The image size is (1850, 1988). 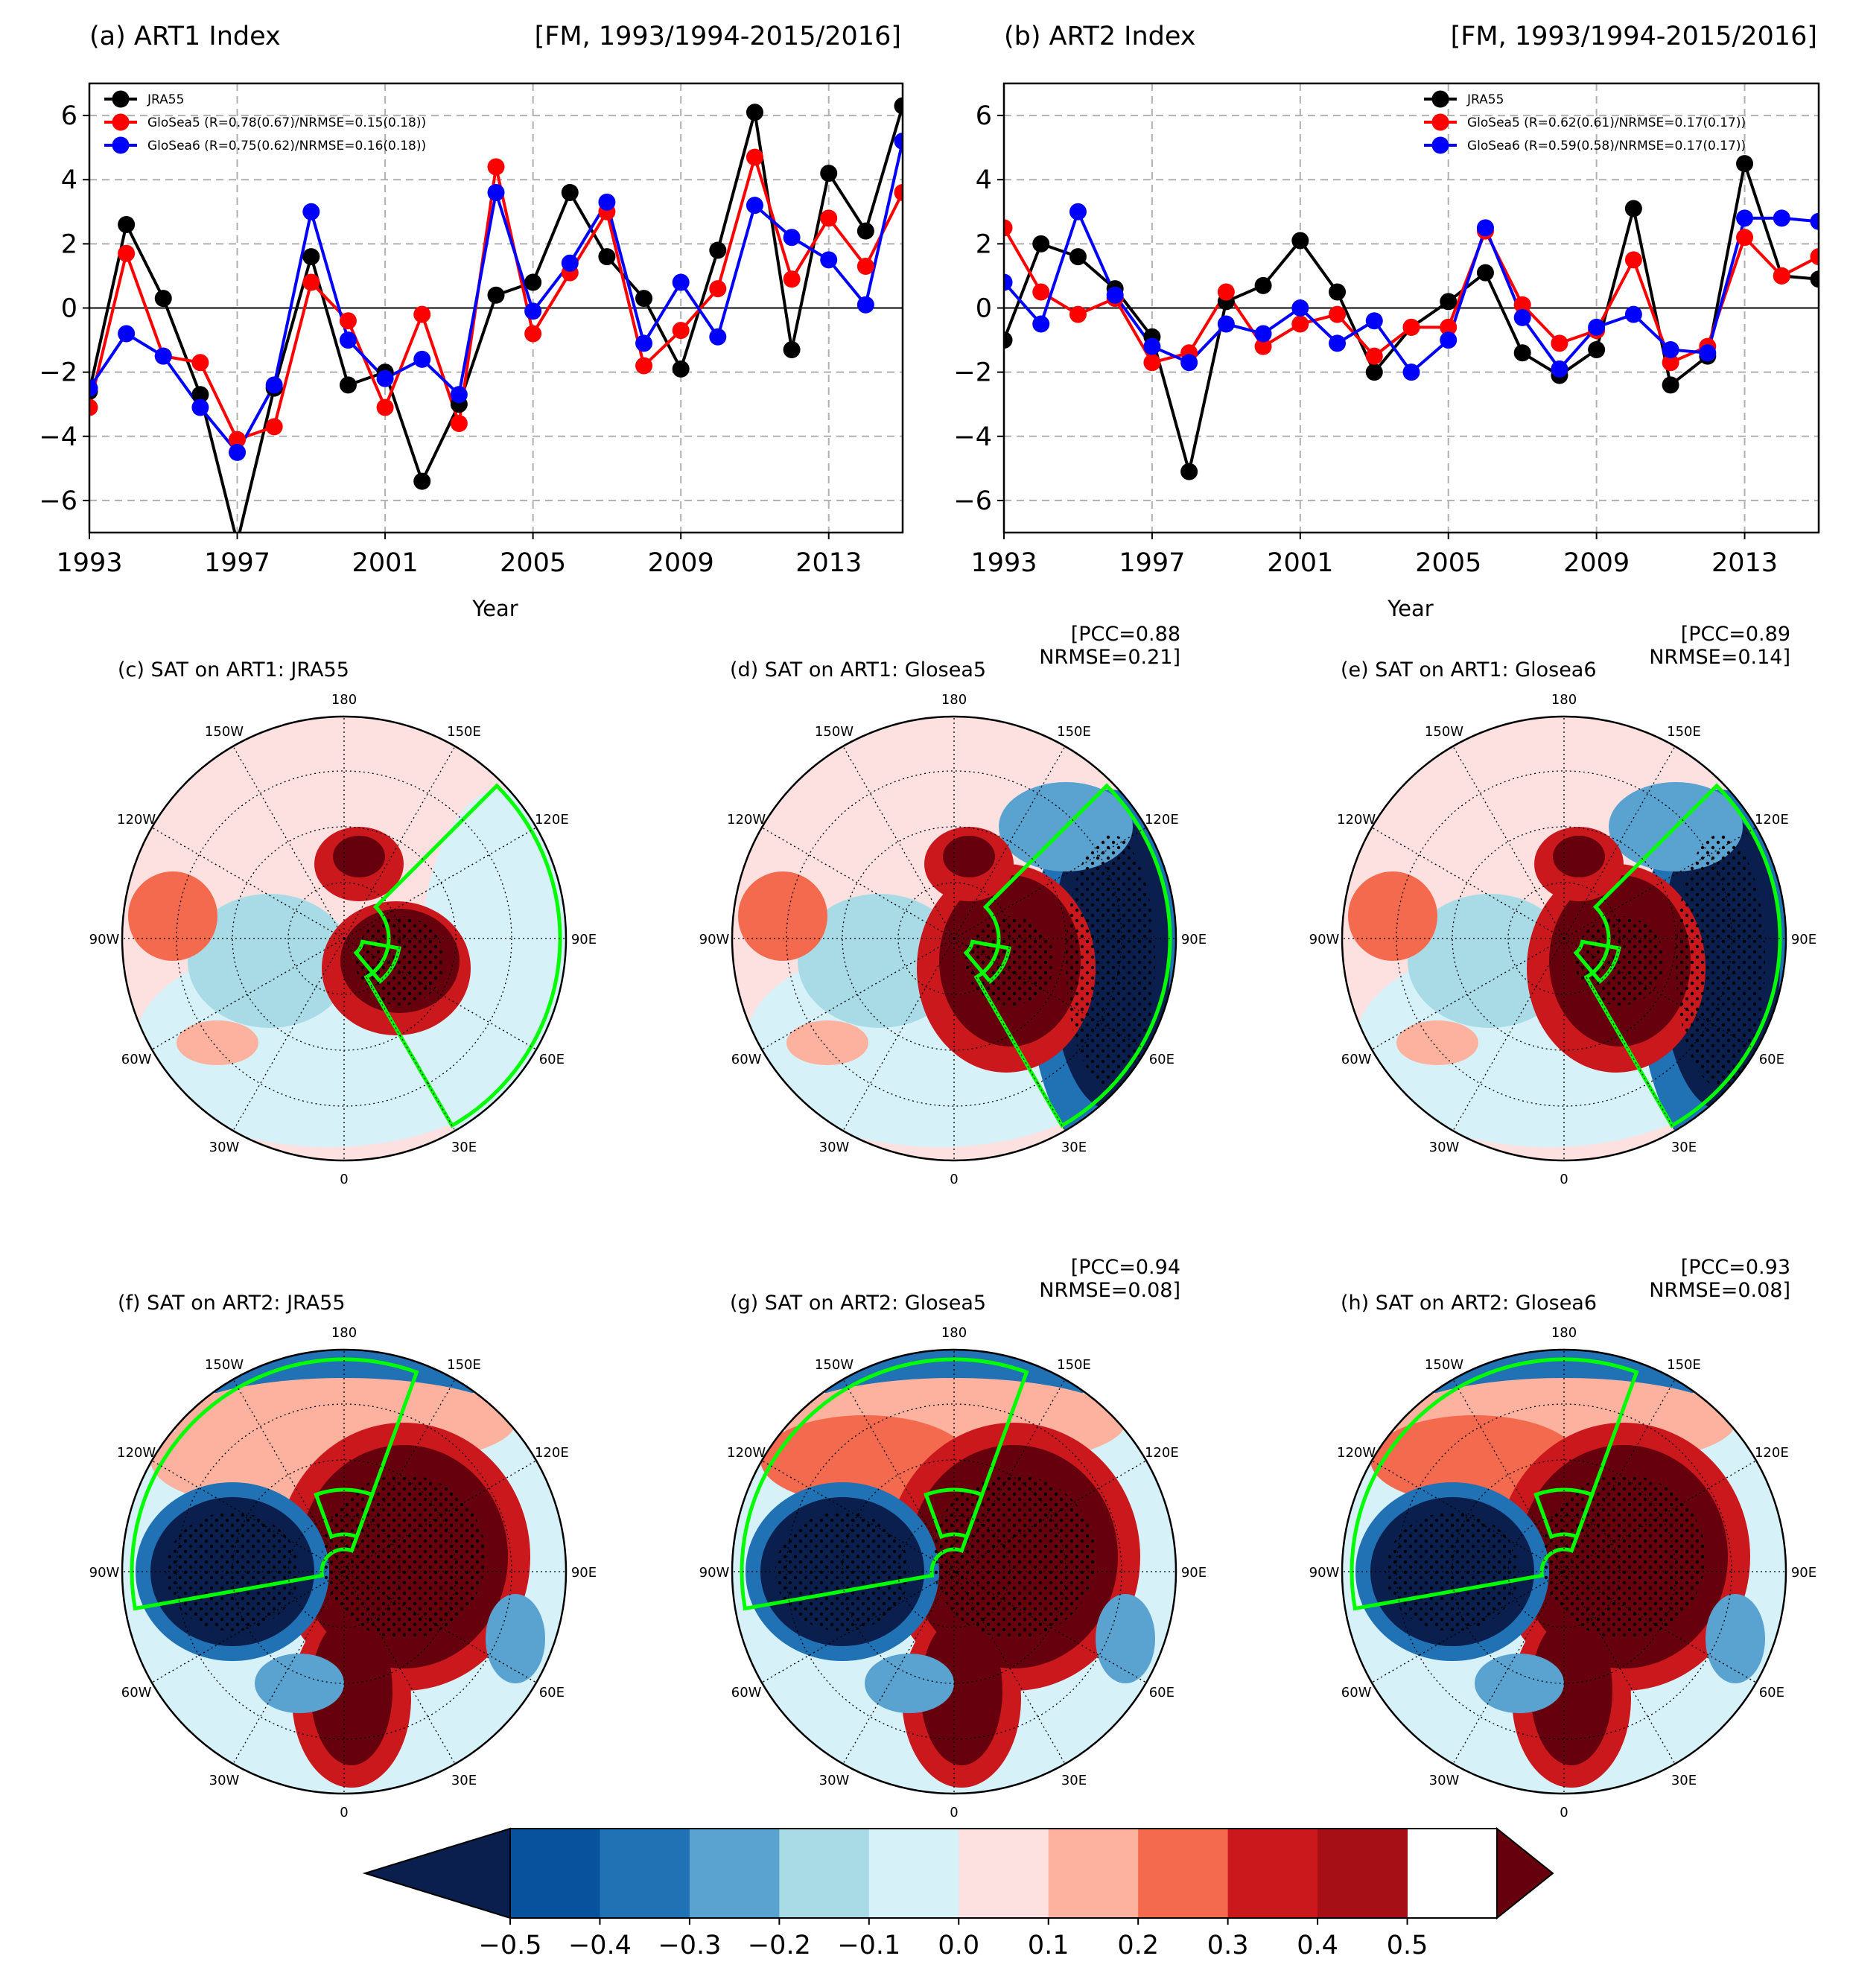 I want to click on y-tick-label: 2, so click(x=984, y=244).